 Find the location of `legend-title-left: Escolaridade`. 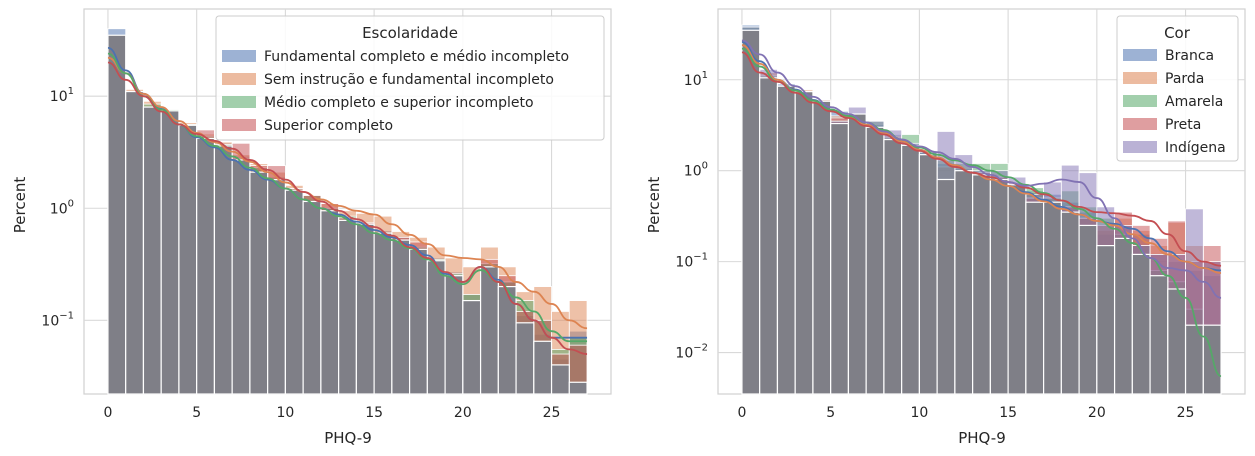

legend-title-left: Escolaridade is located at coordinates (410, 33).